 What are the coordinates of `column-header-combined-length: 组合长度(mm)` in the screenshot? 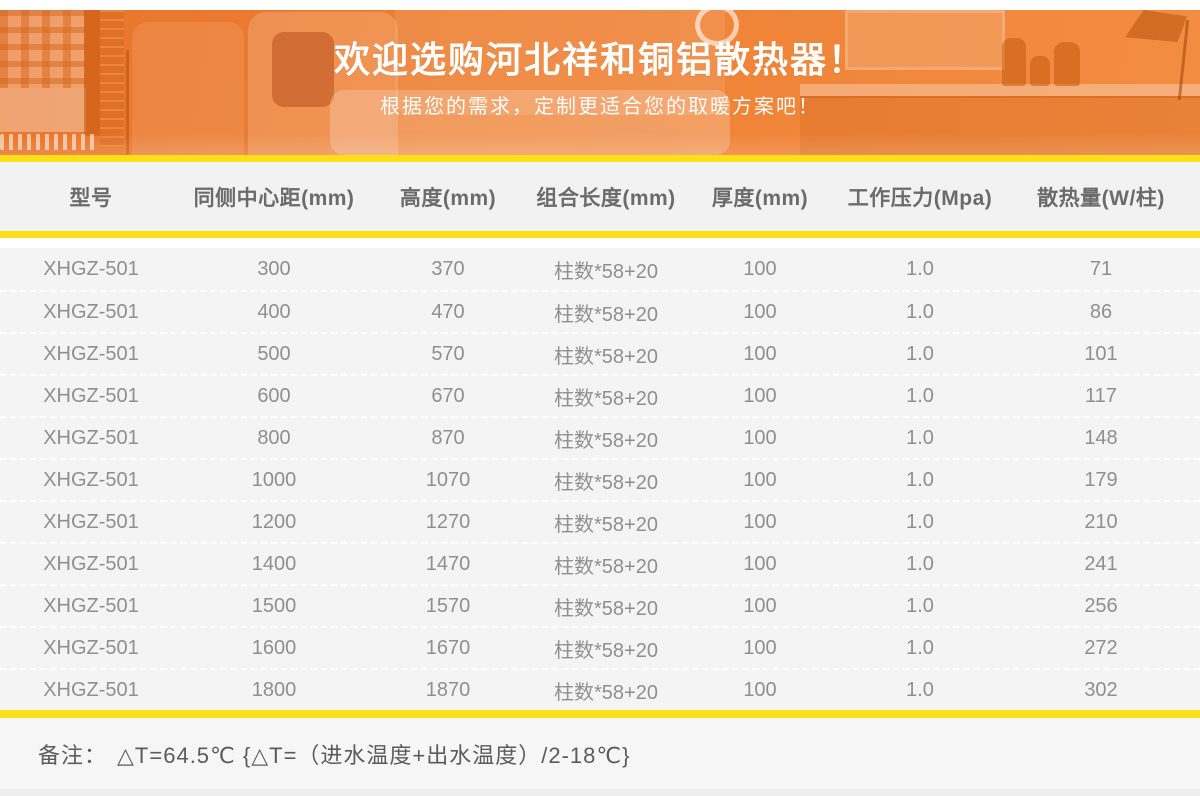 It's located at (606, 198).